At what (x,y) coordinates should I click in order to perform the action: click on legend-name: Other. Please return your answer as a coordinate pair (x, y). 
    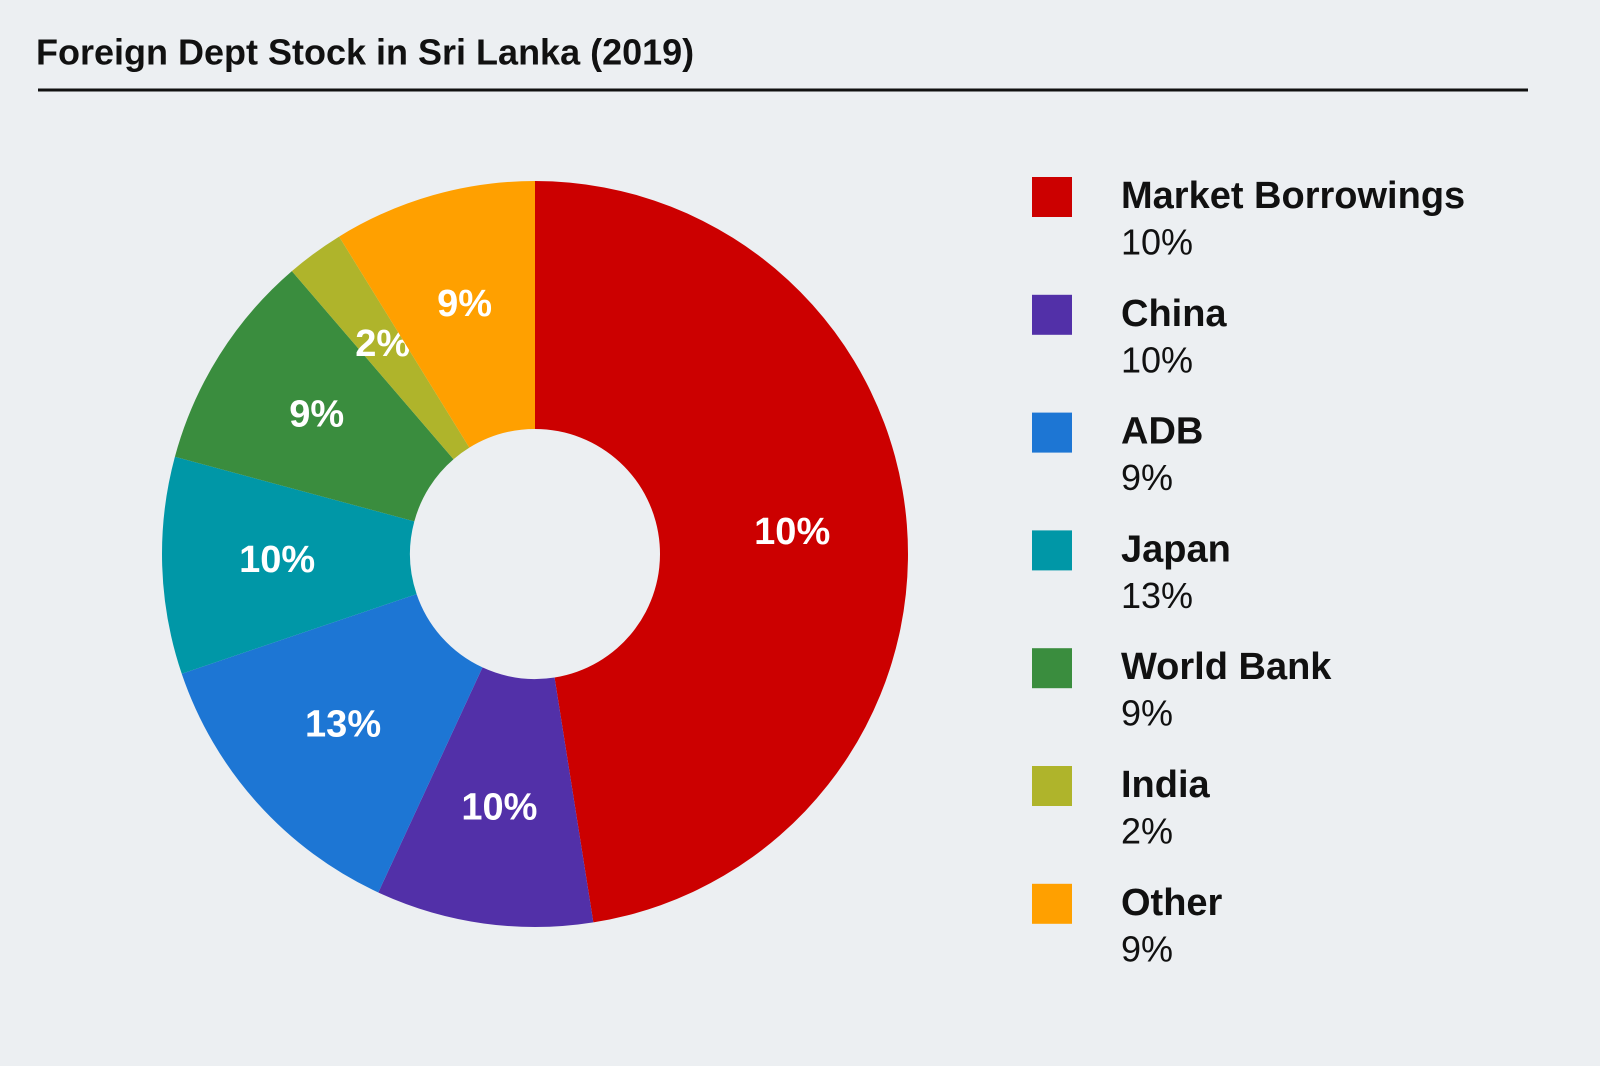
    Looking at the image, I should click on (1172, 903).